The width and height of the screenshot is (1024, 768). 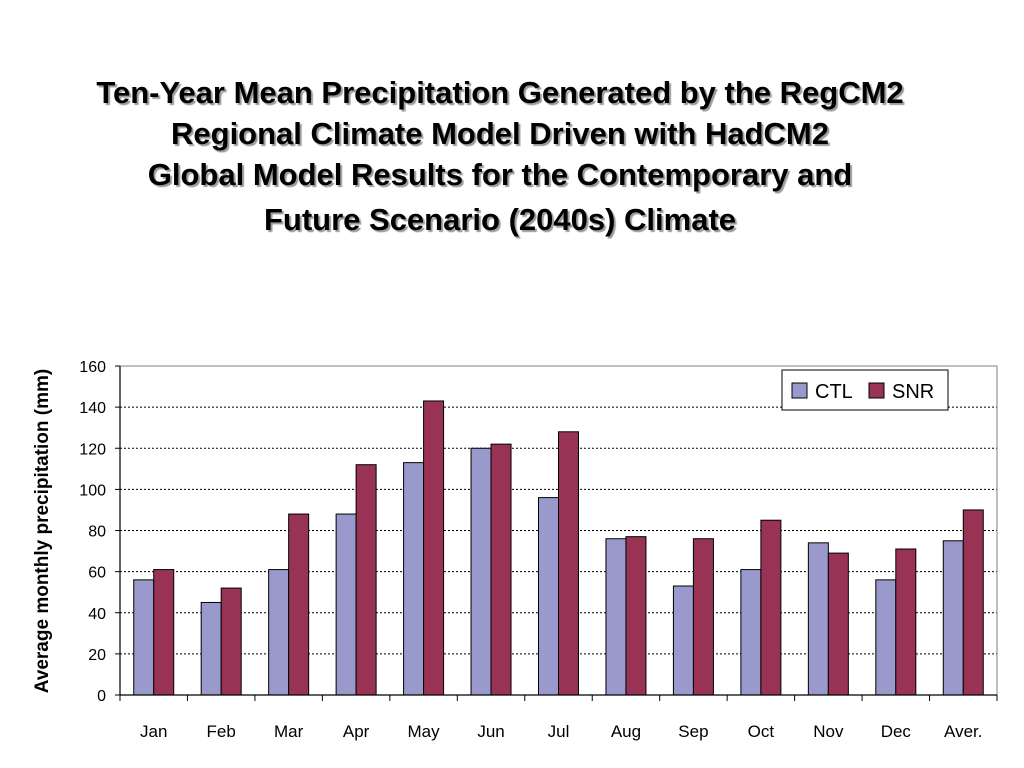 What do you see at coordinates (490, 731) in the screenshot?
I see `x-tick-label: Jun` at bounding box center [490, 731].